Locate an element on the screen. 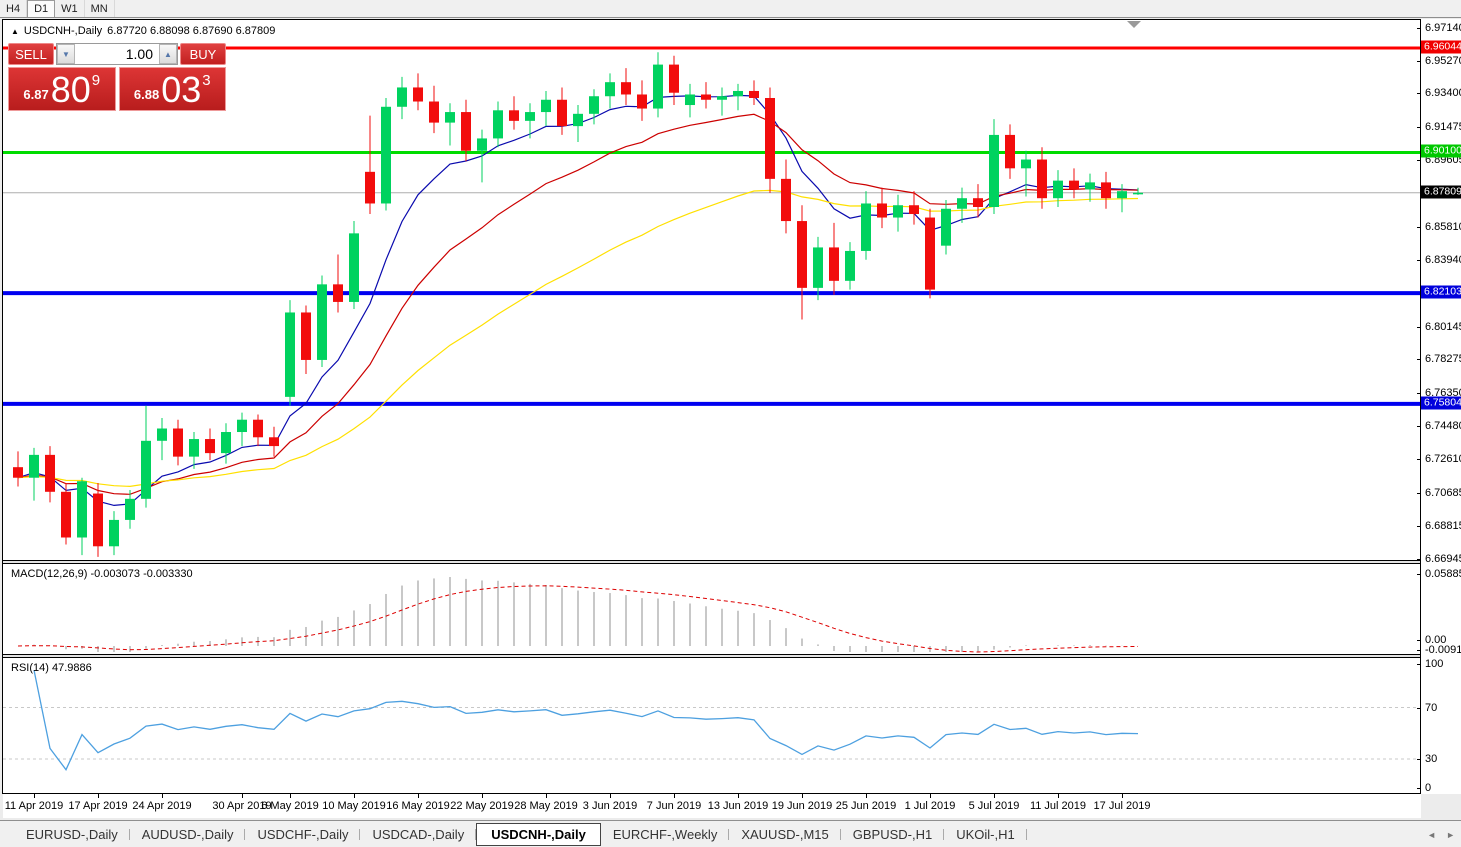 The image size is (1461, 847). axis-divider-line is located at coordinates (1420, 406).